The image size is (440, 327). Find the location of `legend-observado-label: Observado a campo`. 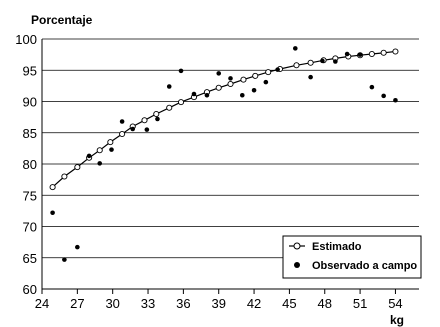

legend-observado-label: Observado a campo is located at coordinates (364, 266).